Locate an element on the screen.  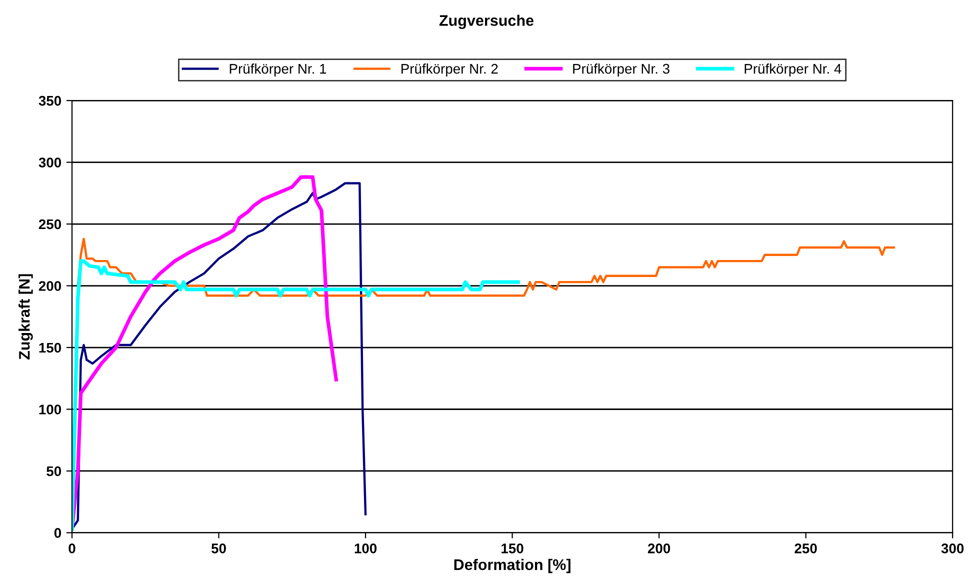
y-tick-label: 50 is located at coordinates (54, 471).